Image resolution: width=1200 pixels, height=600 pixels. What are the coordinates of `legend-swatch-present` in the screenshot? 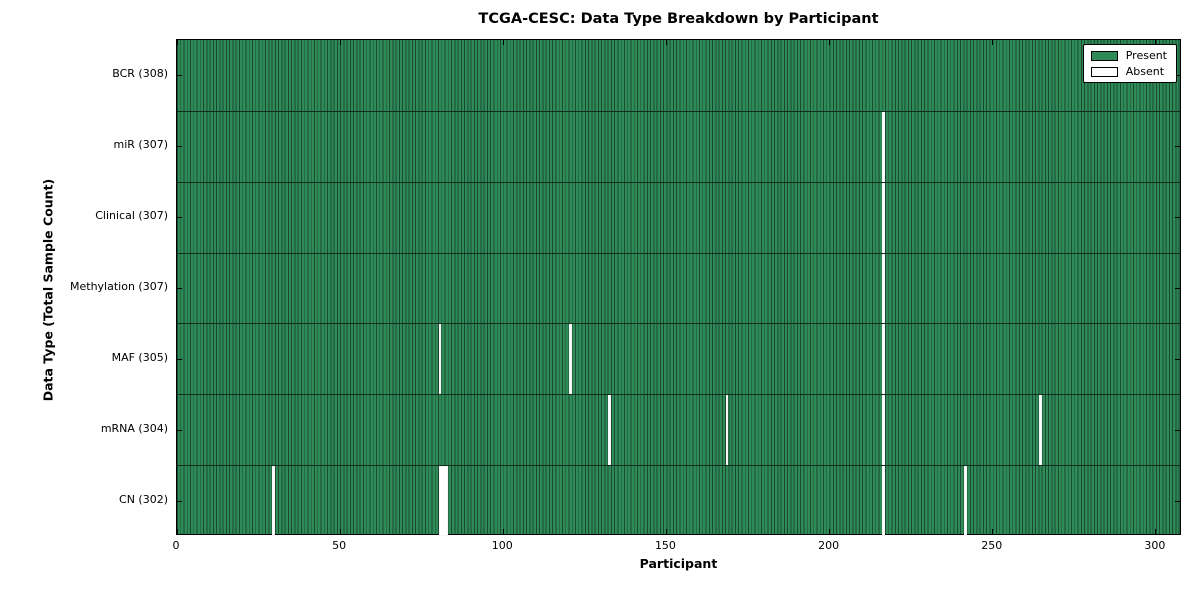 It's located at (1104, 55).